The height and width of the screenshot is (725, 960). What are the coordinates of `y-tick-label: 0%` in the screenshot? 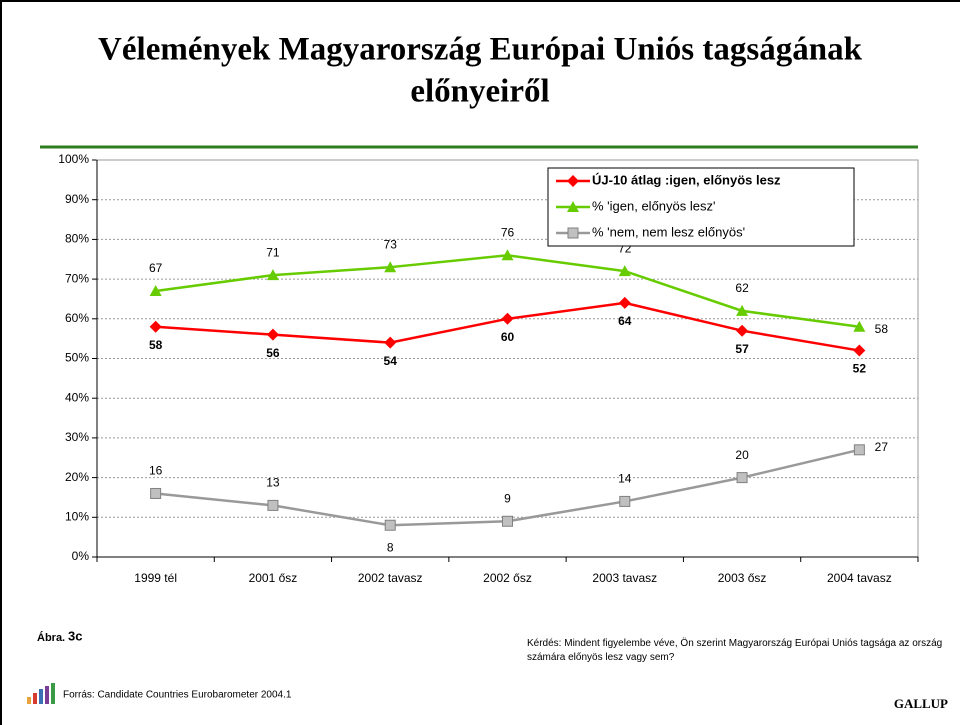 It's located at (81, 556).